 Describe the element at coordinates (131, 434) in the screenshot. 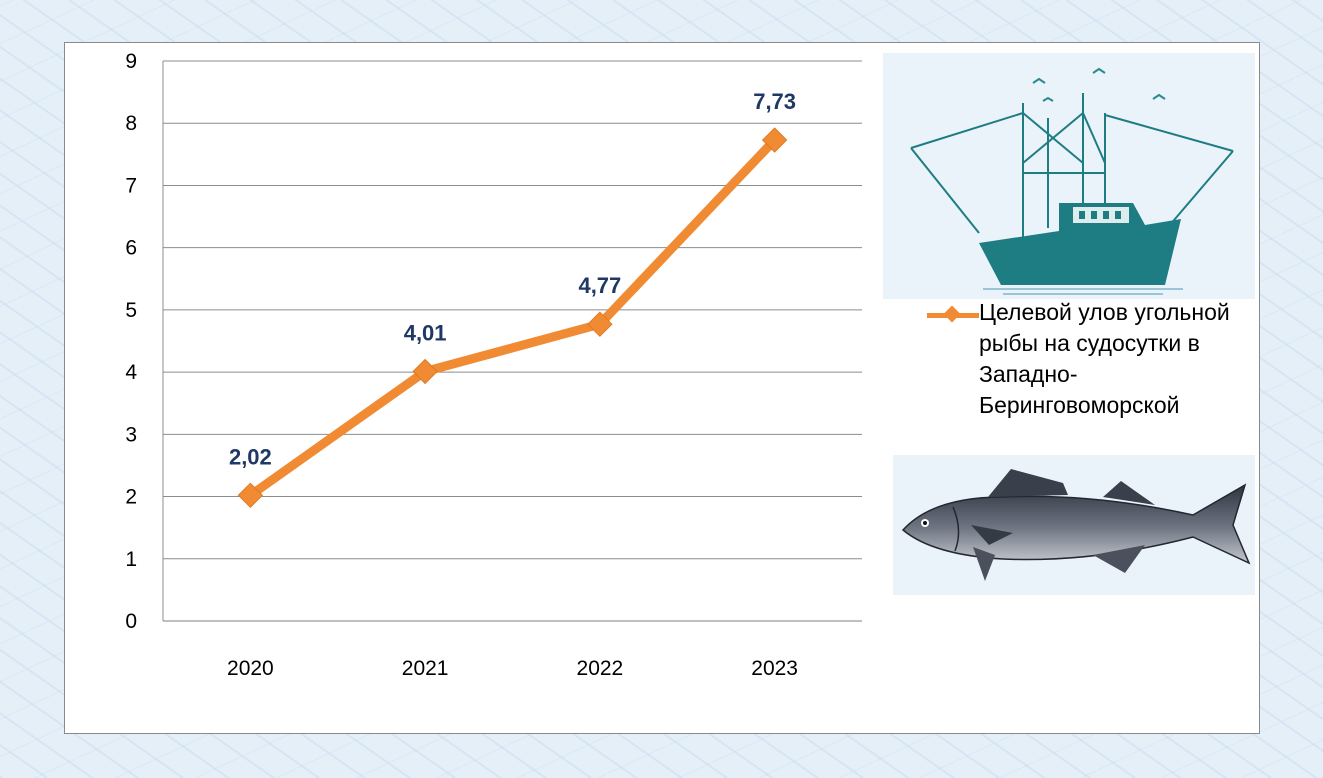

I see `y-tick-label: 3` at that location.